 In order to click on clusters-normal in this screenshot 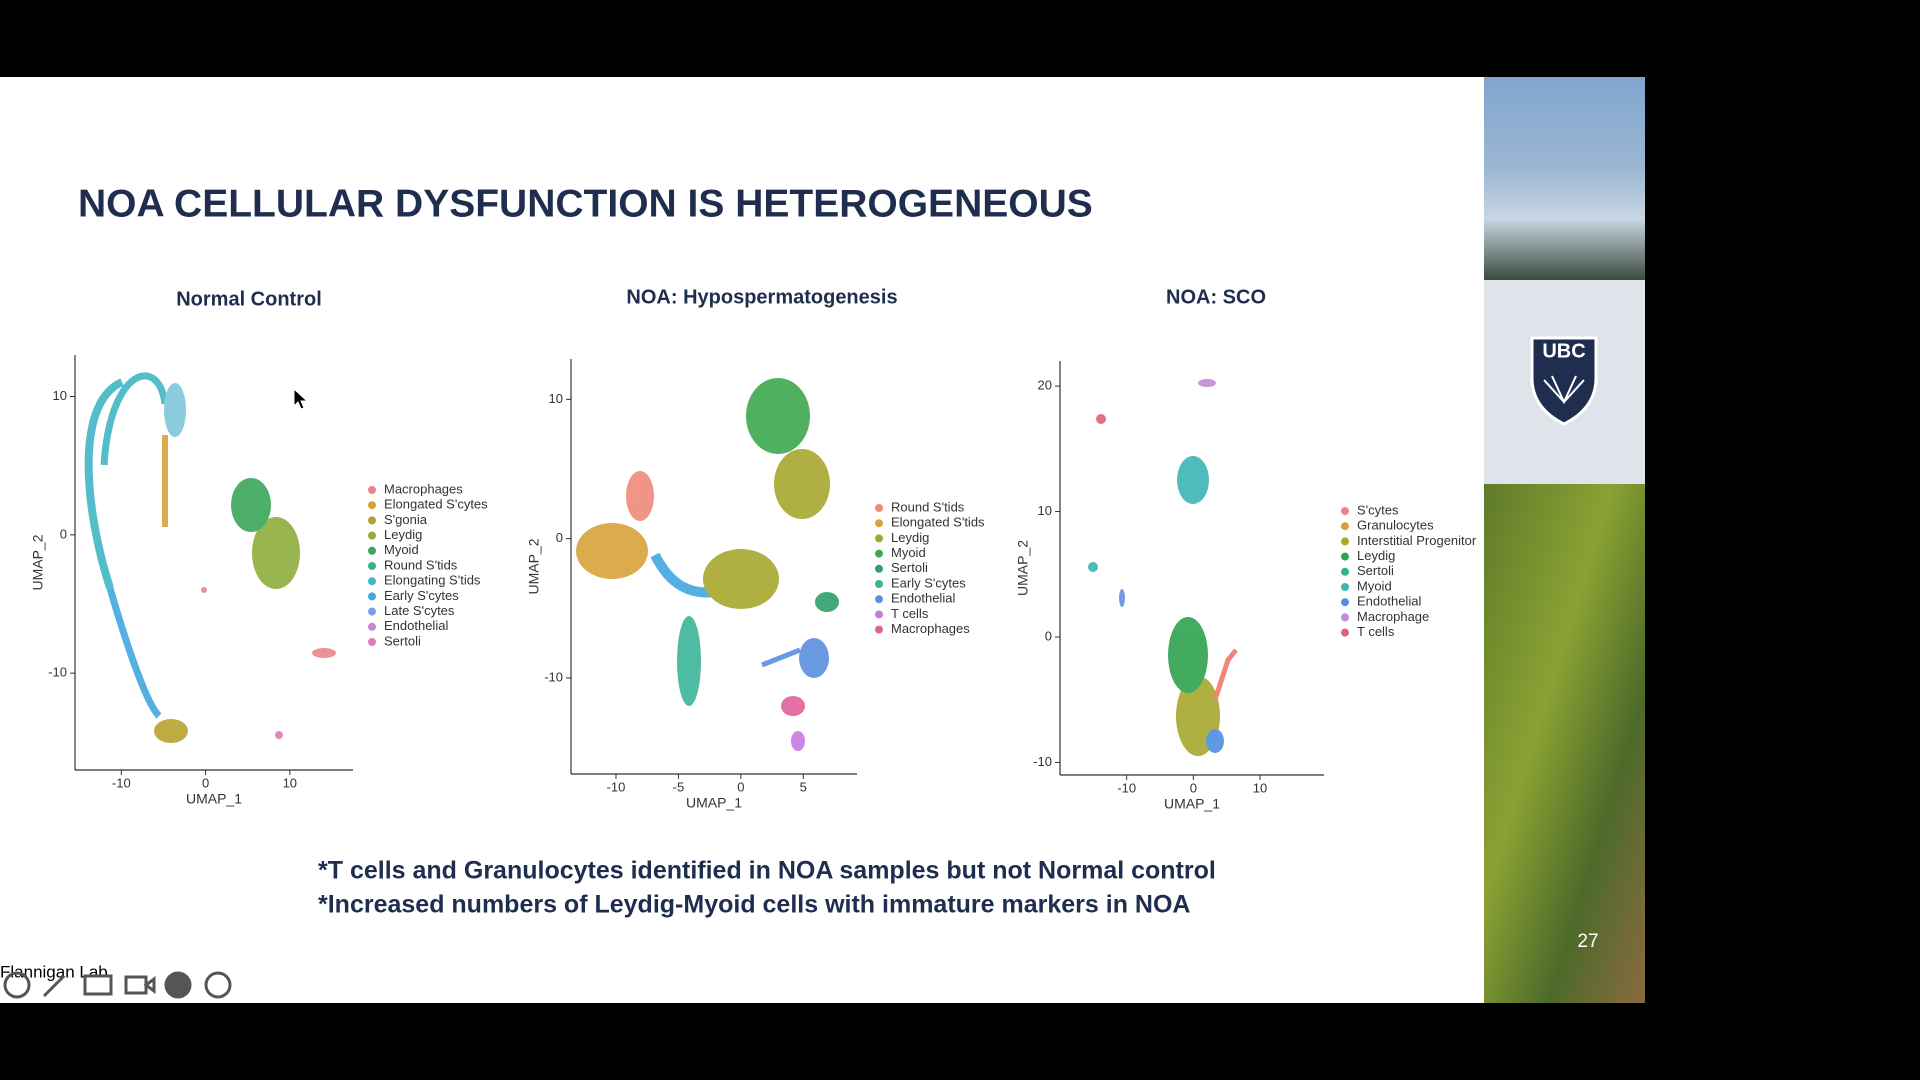, I will do `click(210, 557)`.